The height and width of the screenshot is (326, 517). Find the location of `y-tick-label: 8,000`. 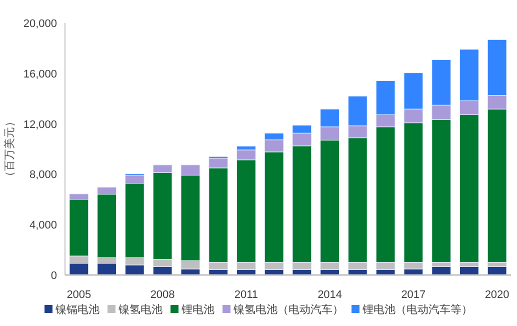

y-tick-label: 8,000 is located at coordinates (43, 175).